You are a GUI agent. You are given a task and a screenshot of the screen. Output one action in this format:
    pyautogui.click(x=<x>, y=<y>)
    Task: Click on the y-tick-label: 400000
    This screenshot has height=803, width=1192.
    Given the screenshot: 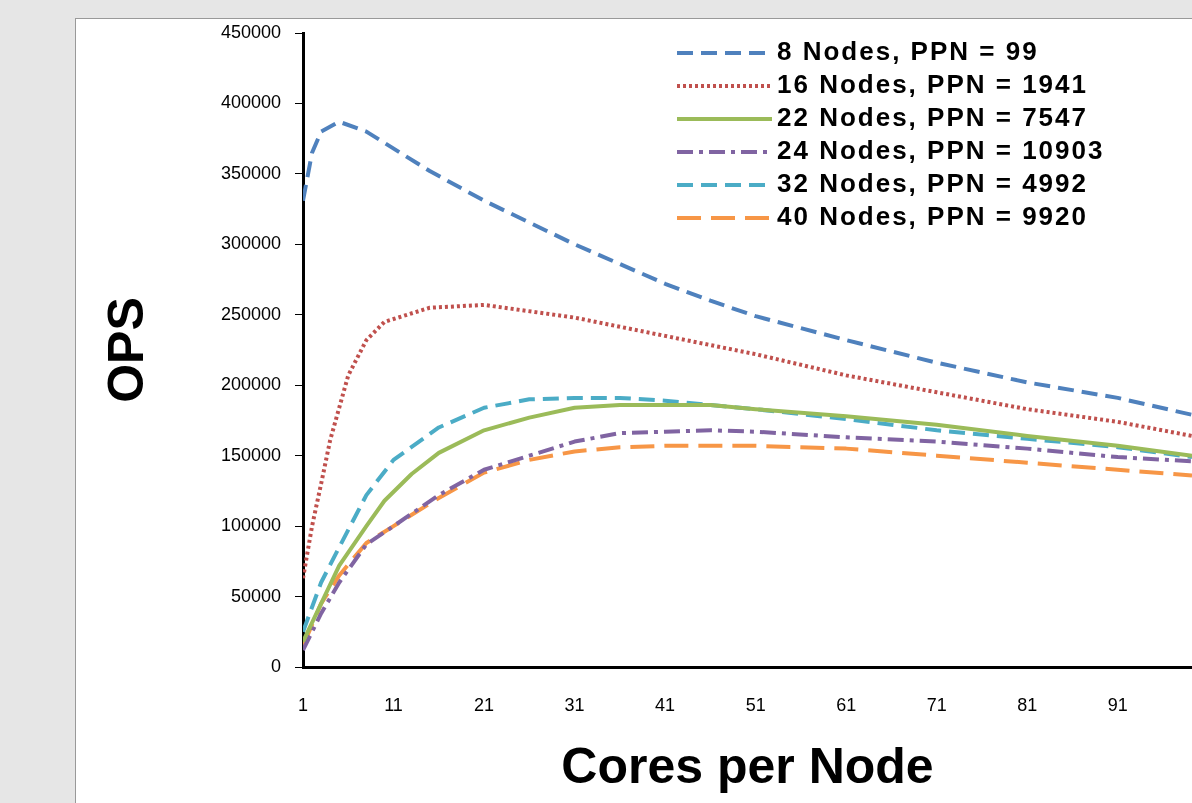 What is the action you would take?
    pyautogui.click(x=250, y=102)
    